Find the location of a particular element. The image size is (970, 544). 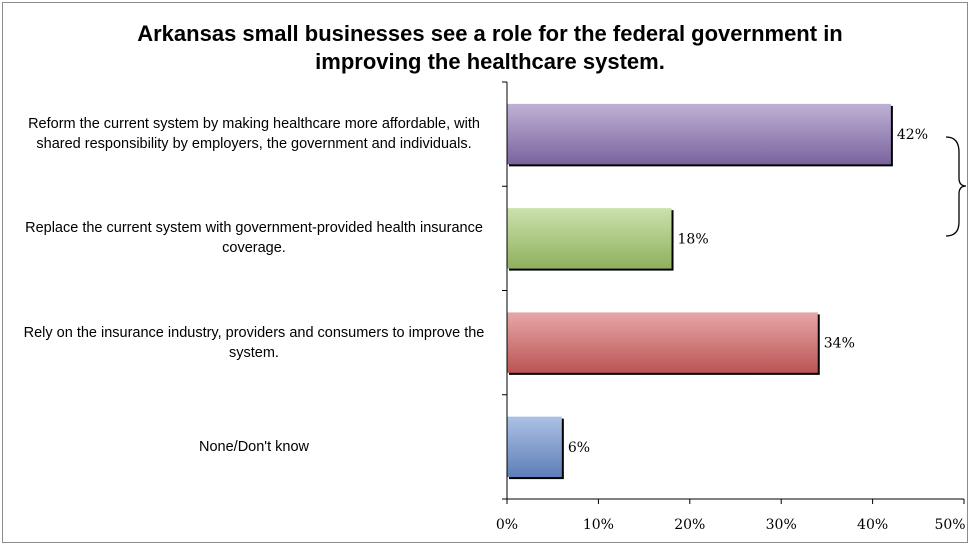

data-label: 42% is located at coordinates (912, 135).